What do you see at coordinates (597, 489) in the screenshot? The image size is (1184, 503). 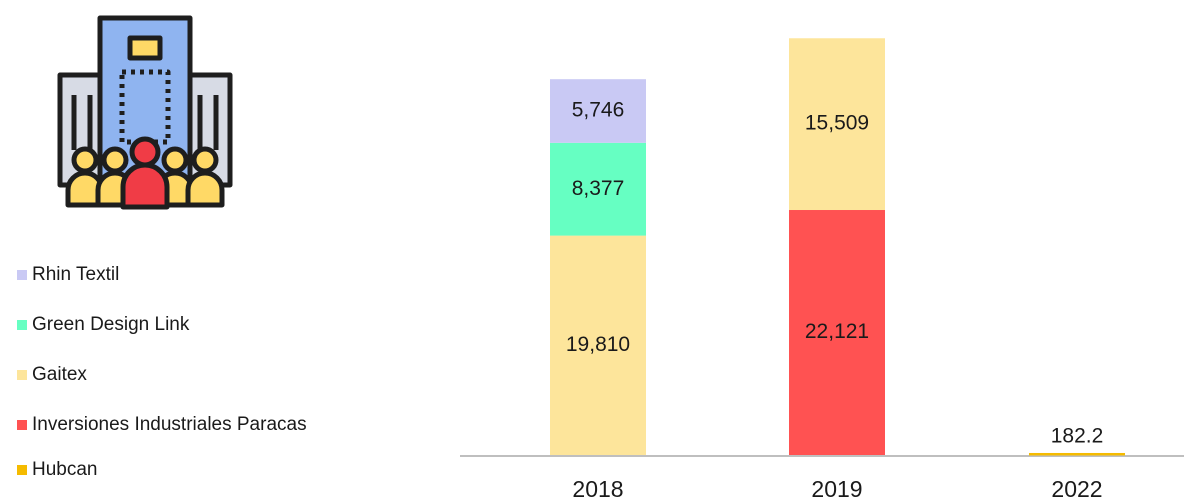 I see `x-tick-label: 2018` at bounding box center [597, 489].